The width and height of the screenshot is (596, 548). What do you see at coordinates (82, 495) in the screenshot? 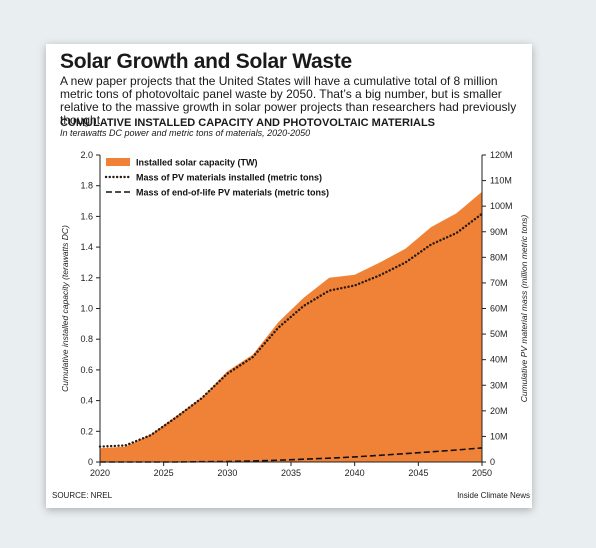
I see `source-note: SOURCE: NREL` at bounding box center [82, 495].